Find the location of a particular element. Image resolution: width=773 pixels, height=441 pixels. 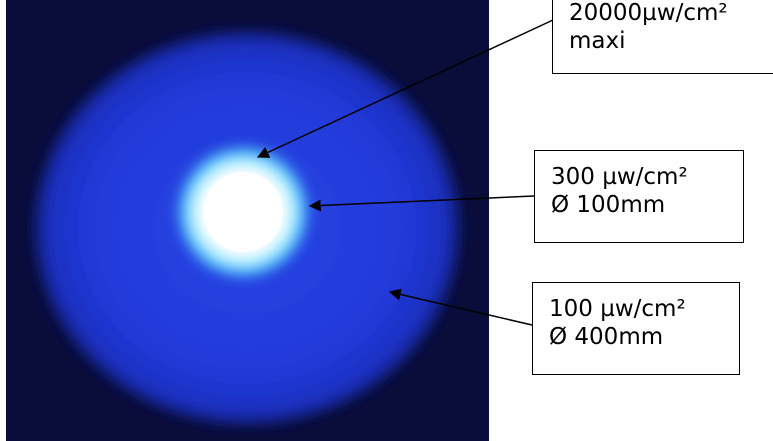

arrow-to-outer-disc is located at coordinates (460, 307).